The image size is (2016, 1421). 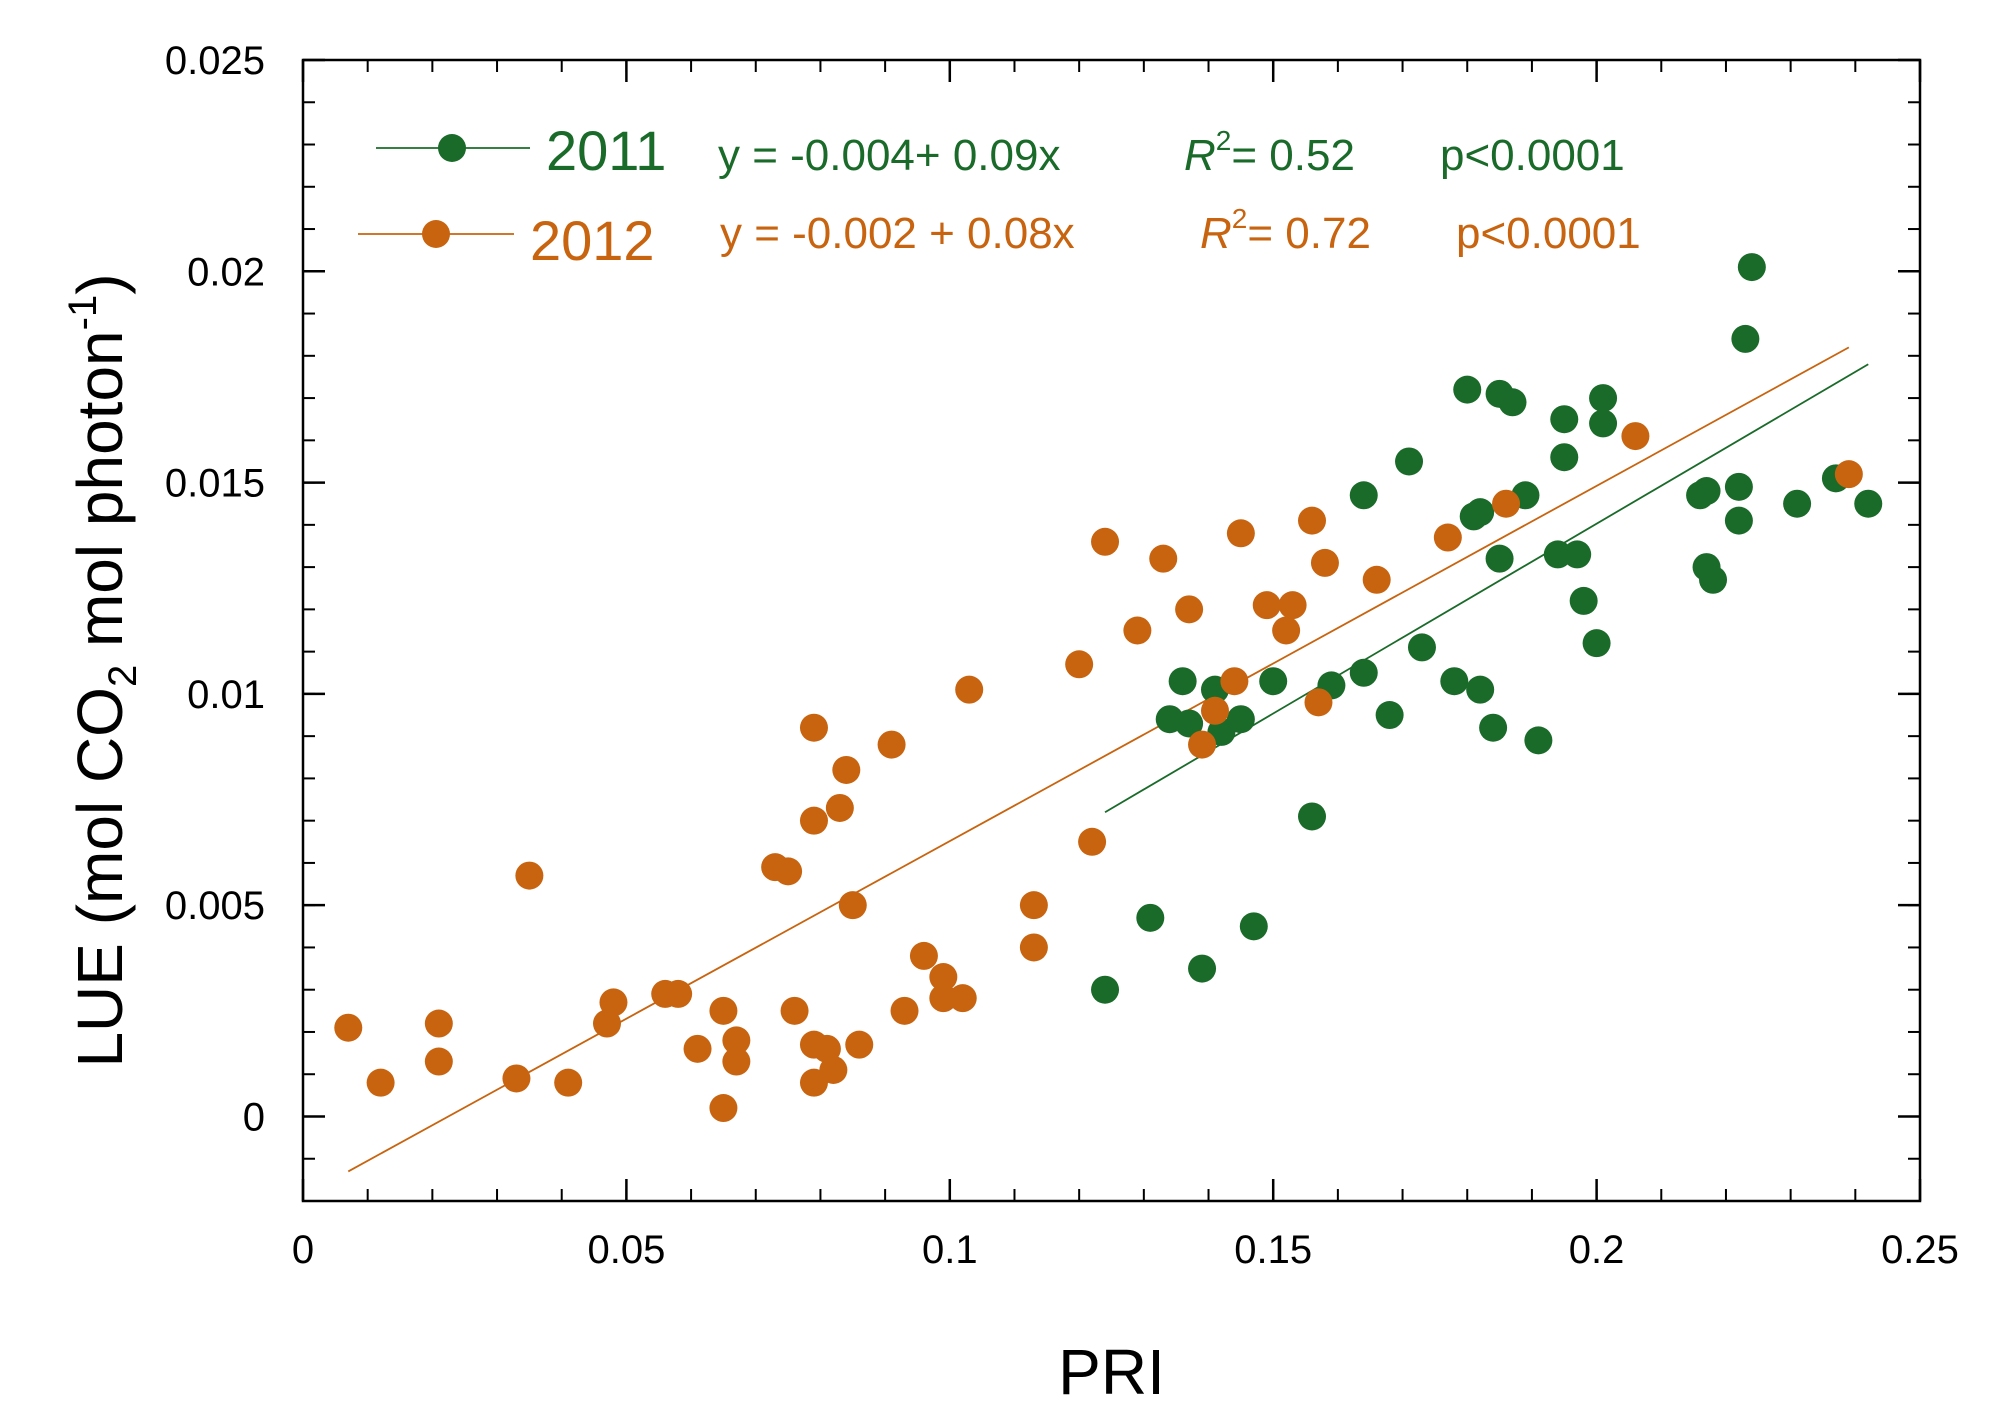 I want to click on y-axis-title-superscript: -1, so click(x=83, y=313).